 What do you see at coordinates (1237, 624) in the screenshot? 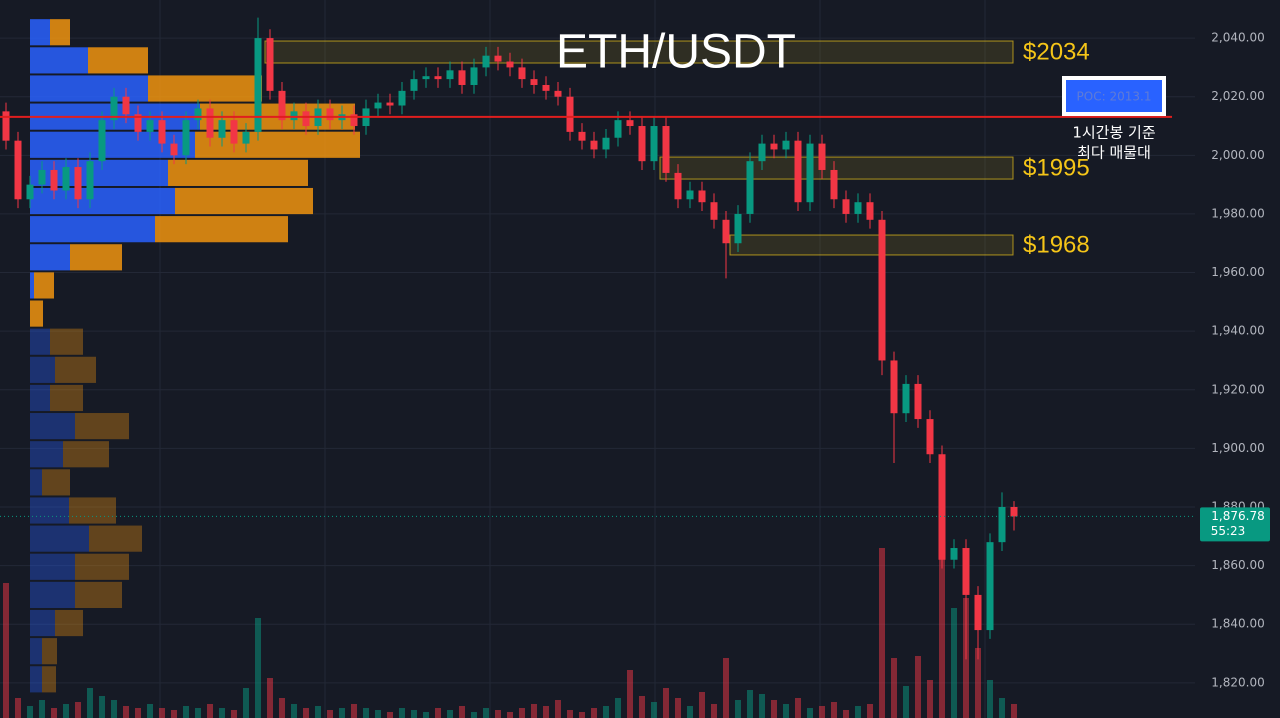
I see `y-tick-label: 1,840.00` at bounding box center [1237, 624].